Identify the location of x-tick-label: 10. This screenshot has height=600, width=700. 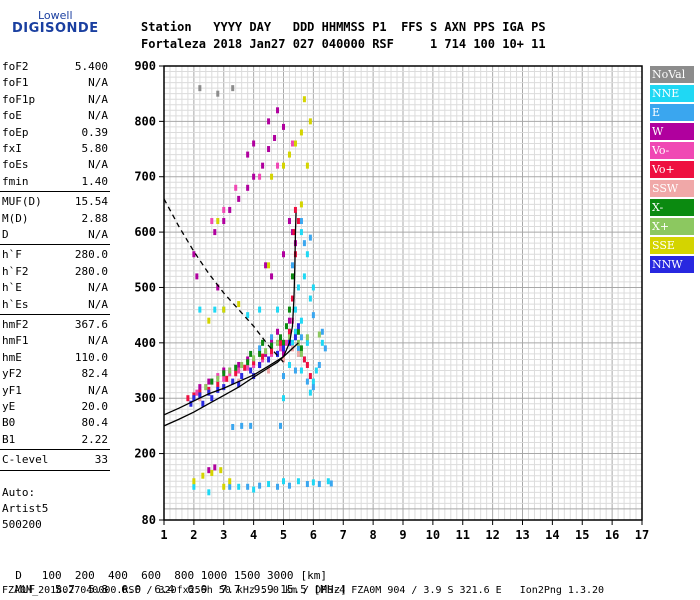
(433, 535).